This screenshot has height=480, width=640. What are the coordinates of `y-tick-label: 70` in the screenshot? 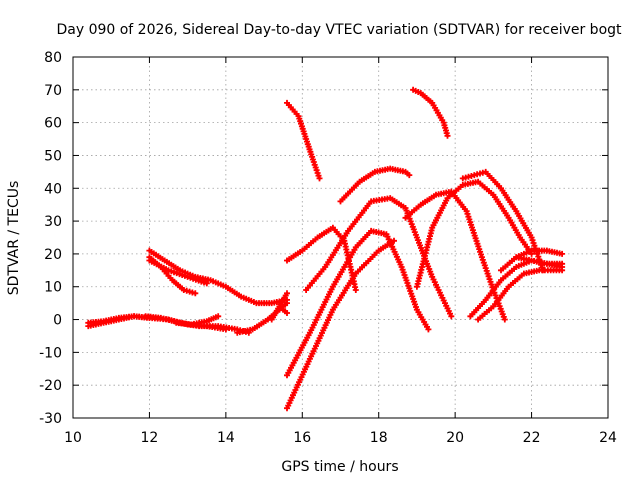 It's located at (53, 91).